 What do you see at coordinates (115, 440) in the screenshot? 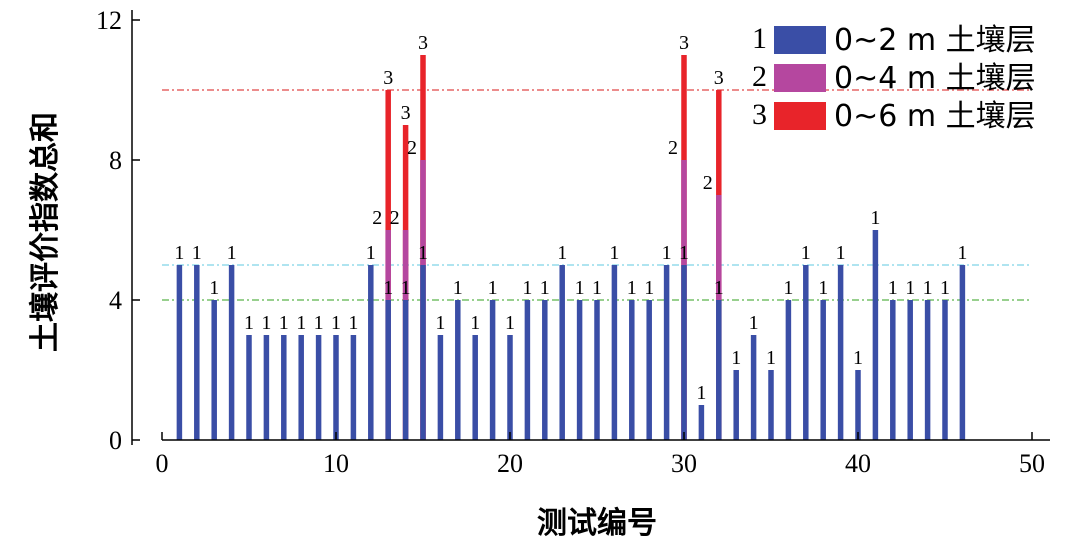
I see `y-tick-label: 0` at bounding box center [115, 440].